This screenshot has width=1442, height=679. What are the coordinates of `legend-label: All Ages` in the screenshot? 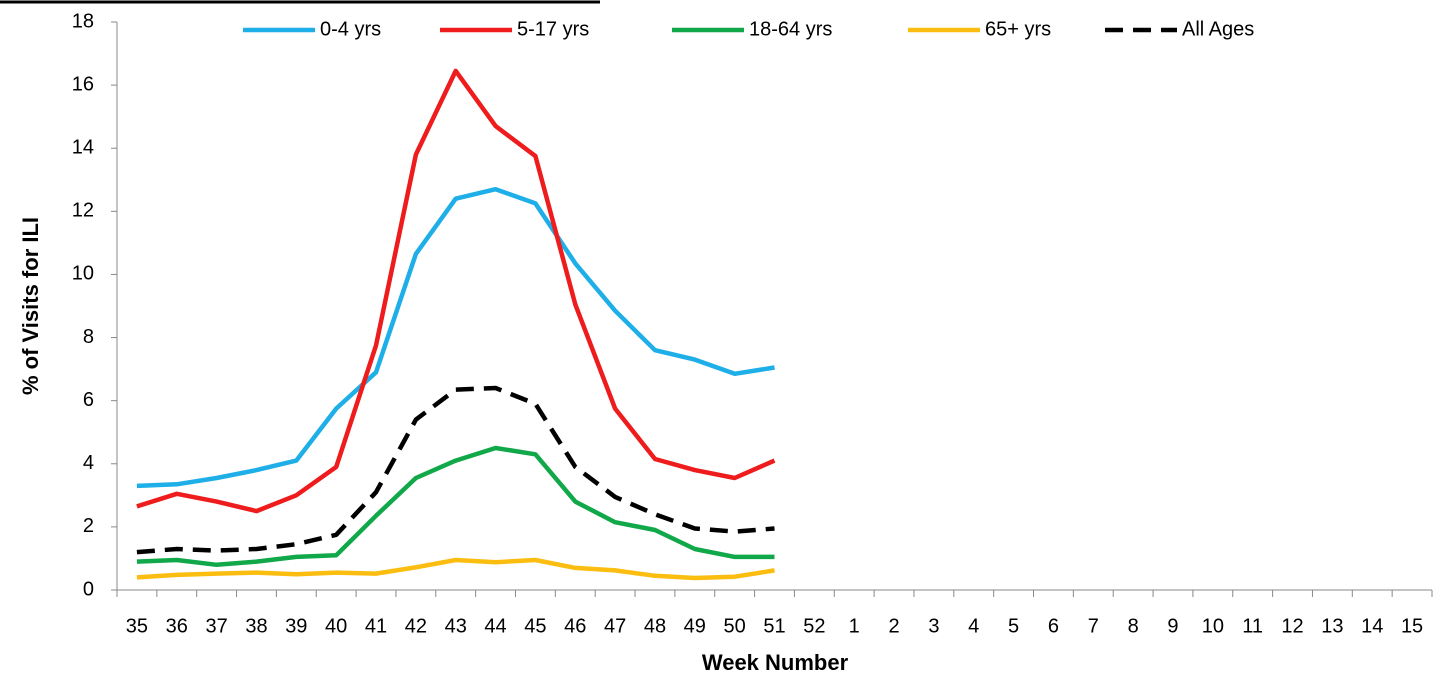 It's located at (1218, 29).